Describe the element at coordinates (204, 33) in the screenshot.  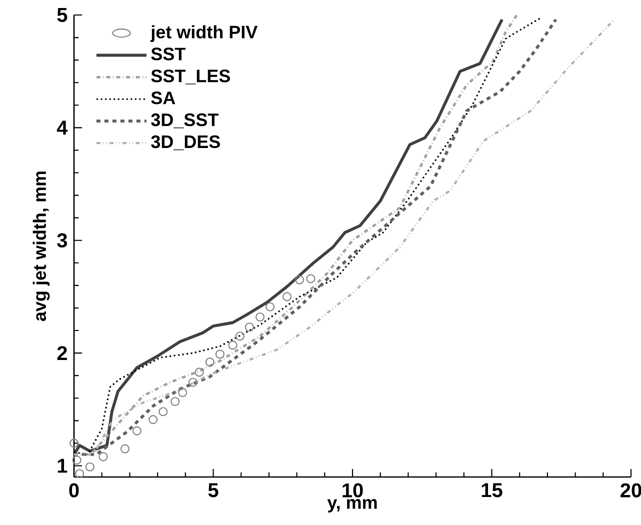
I see `legend-label: jet width PIV` at that location.